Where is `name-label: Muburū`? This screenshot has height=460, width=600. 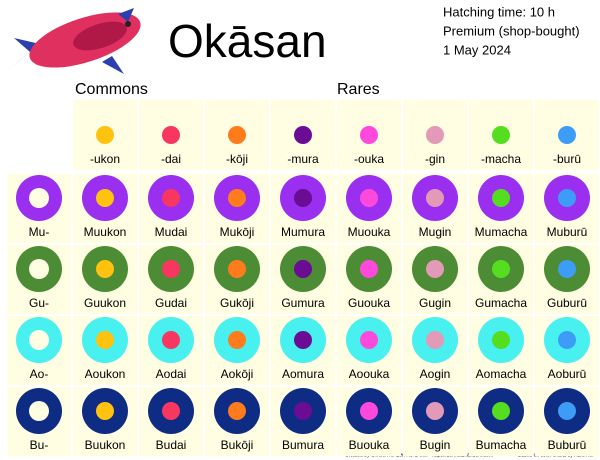 name-label: Muburū is located at coordinates (567, 232).